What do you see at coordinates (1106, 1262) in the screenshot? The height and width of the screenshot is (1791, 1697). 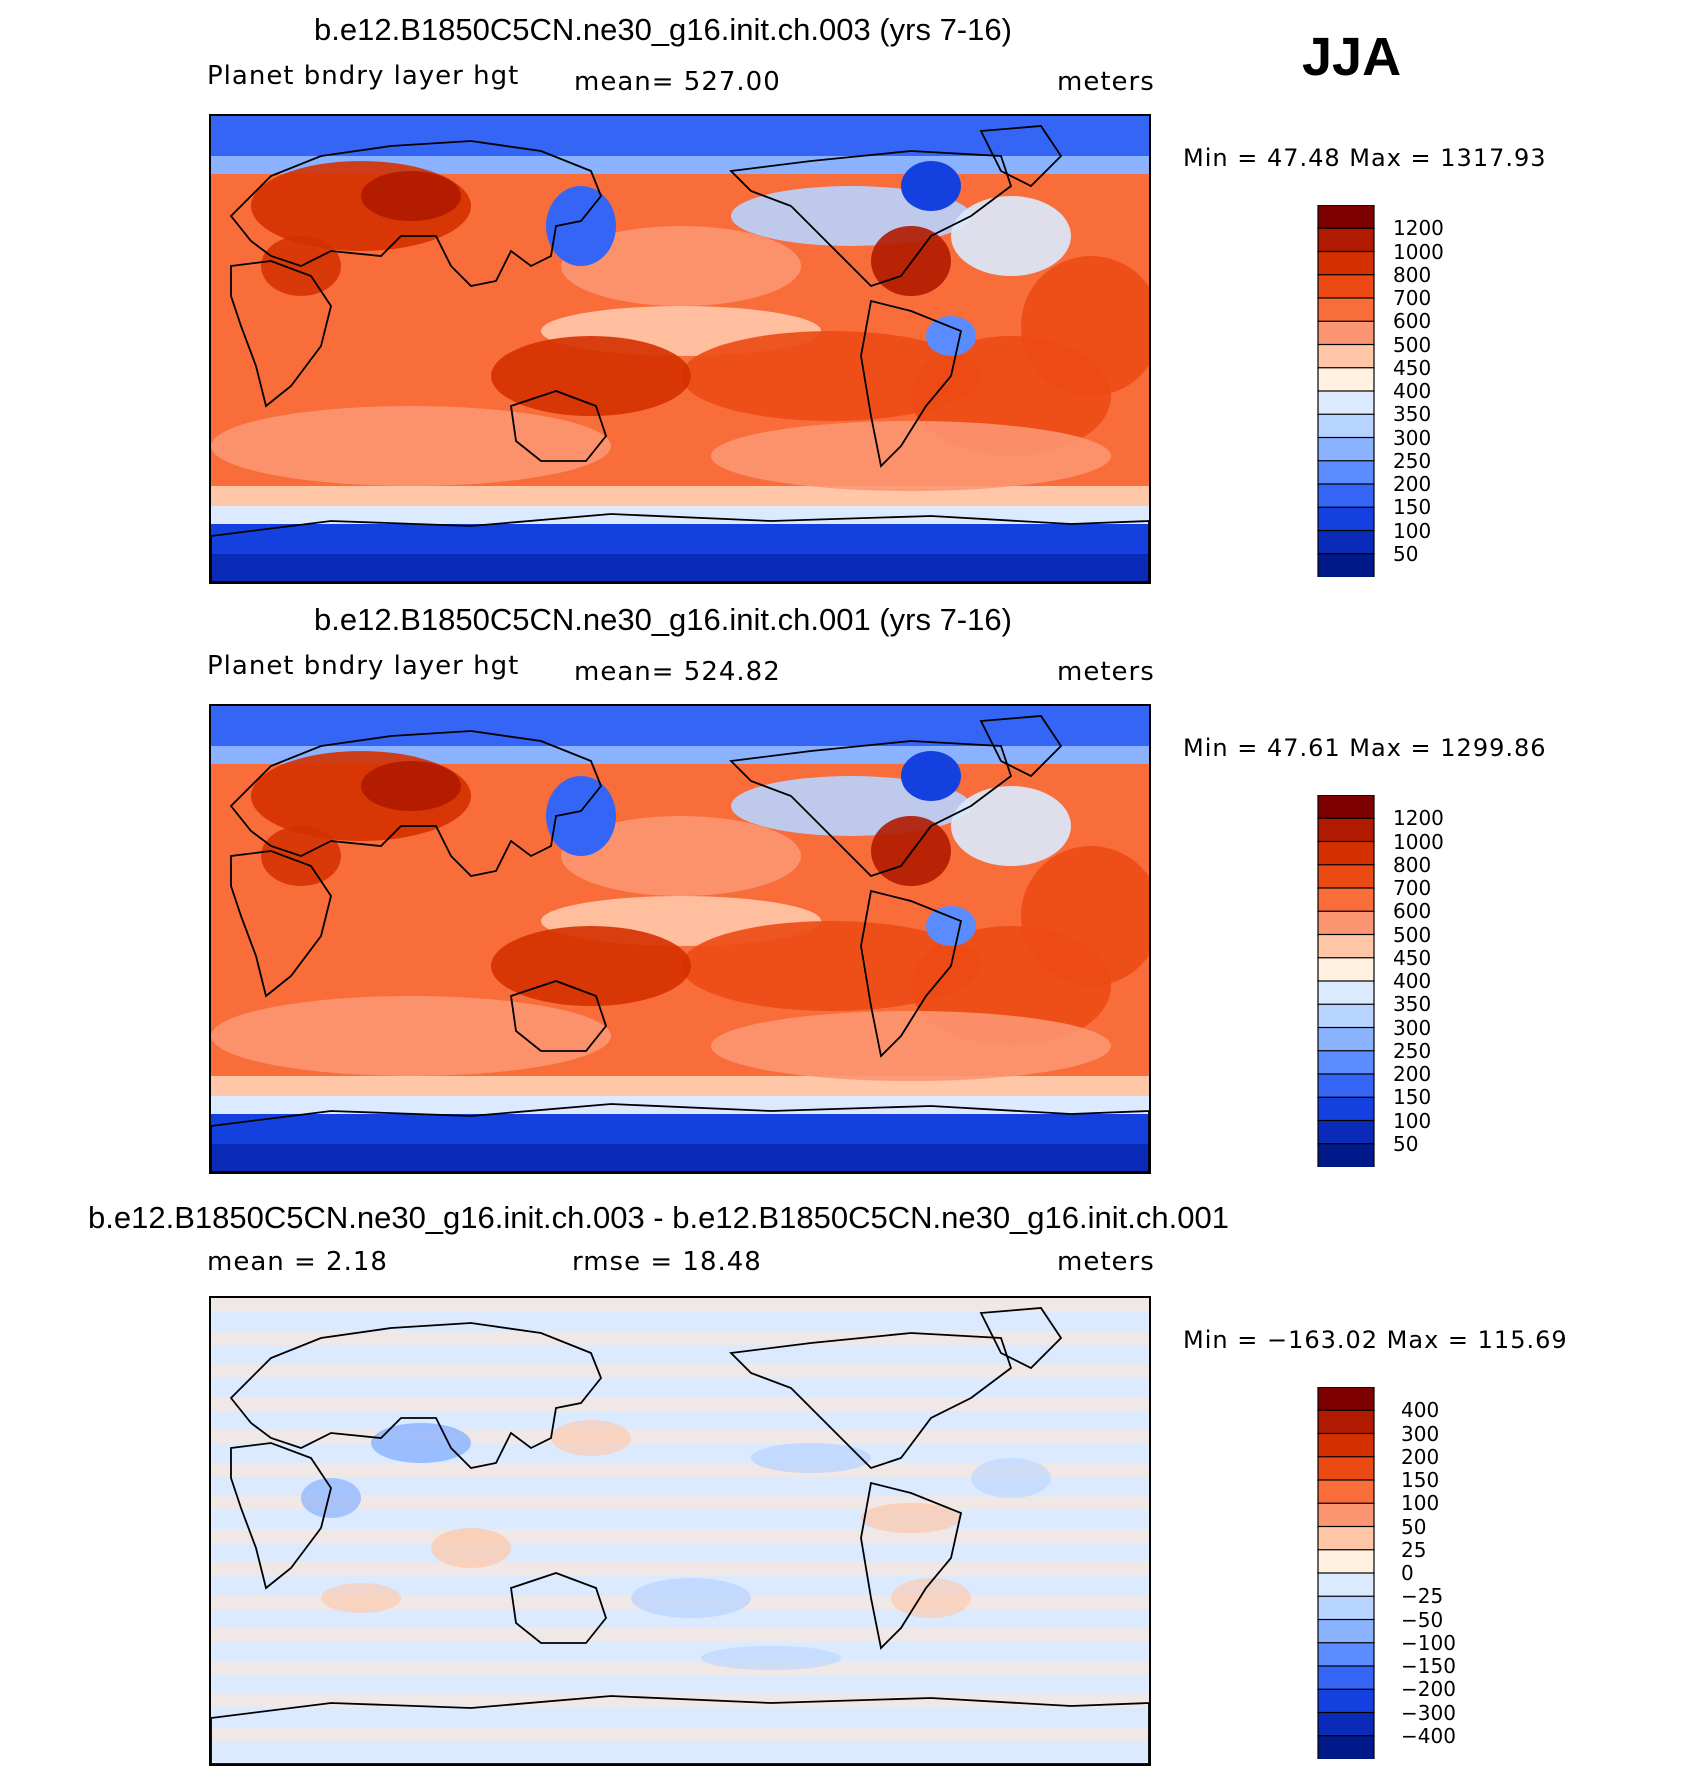 I see `panel3-units: meters` at bounding box center [1106, 1262].